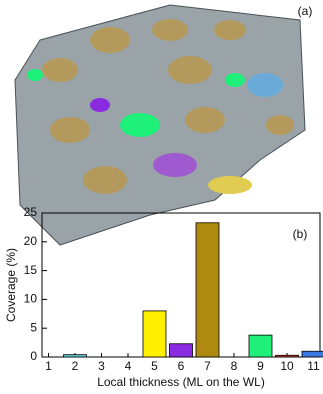  What do you see at coordinates (234, 366) in the screenshot?
I see `x-tick-label: 8` at bounding box center [234, 366].